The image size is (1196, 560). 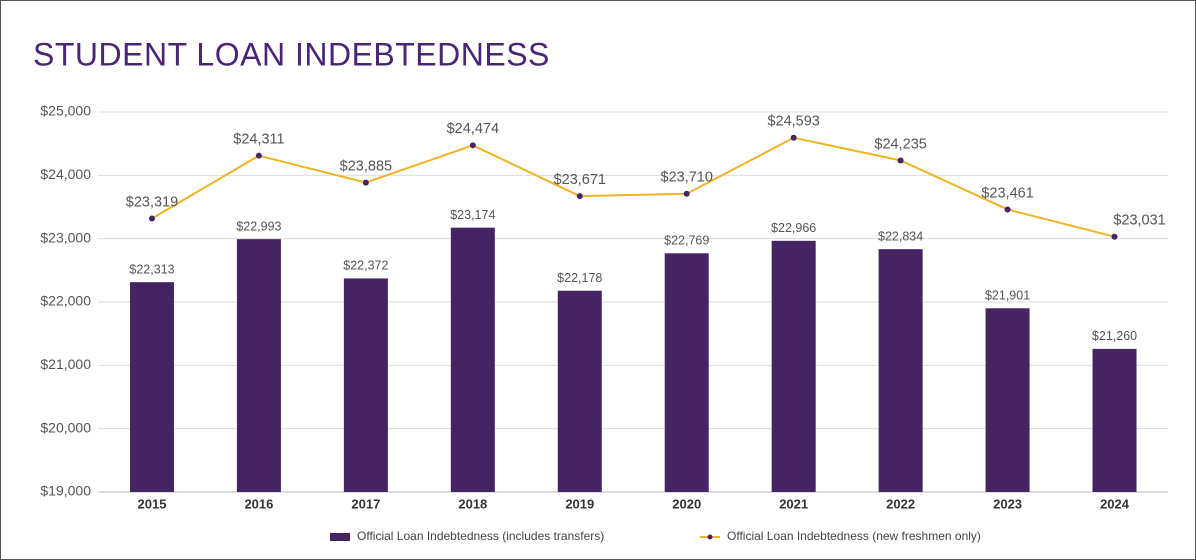 I want to click on line-value-label: $23,319, so click(x=152, y=202).